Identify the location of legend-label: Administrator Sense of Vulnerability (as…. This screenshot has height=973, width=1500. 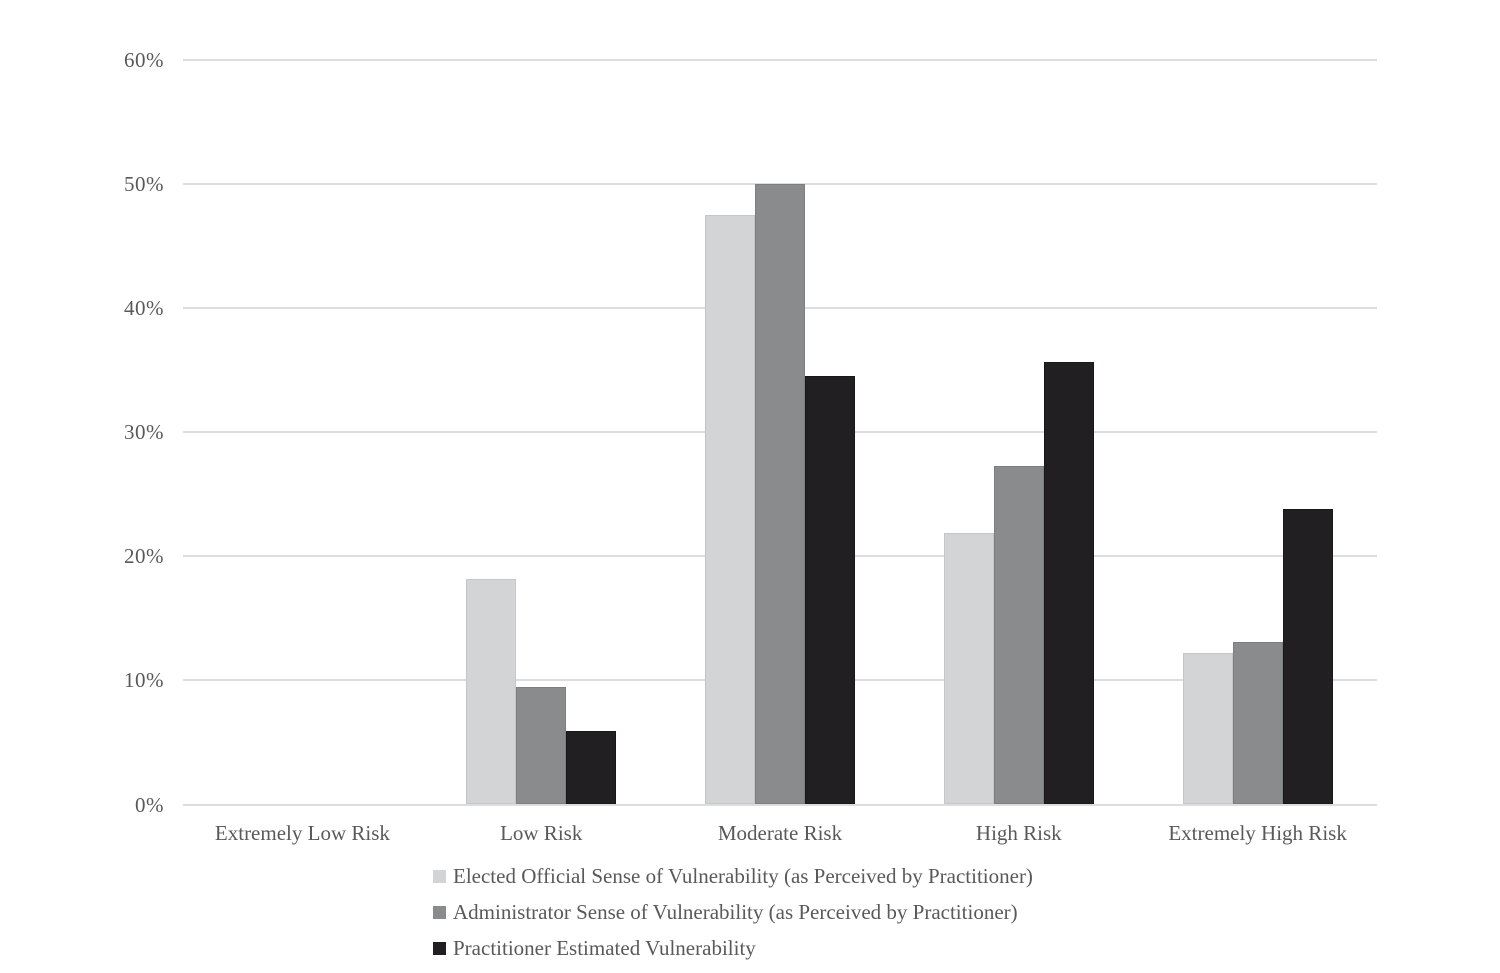
(735, 911).